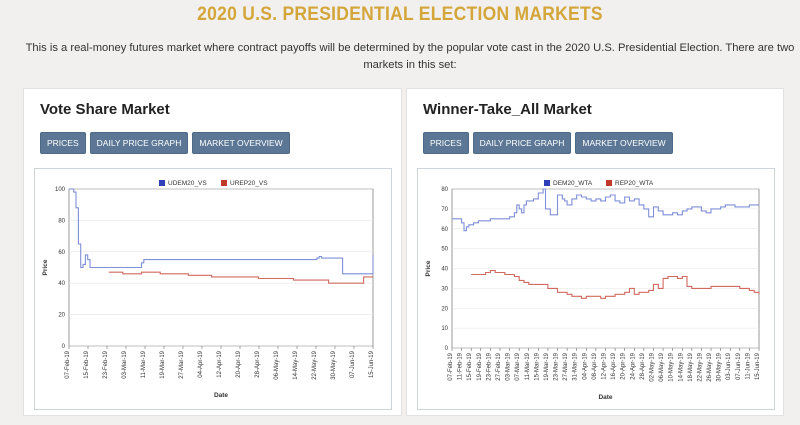 This screenshot has width=800, height=425. What do you see at coordinates (249, 183) in the screenshot?
I see `vote-share-legend-label-urep20_vs: UREP20_VS` at bounding box center [249, 183].